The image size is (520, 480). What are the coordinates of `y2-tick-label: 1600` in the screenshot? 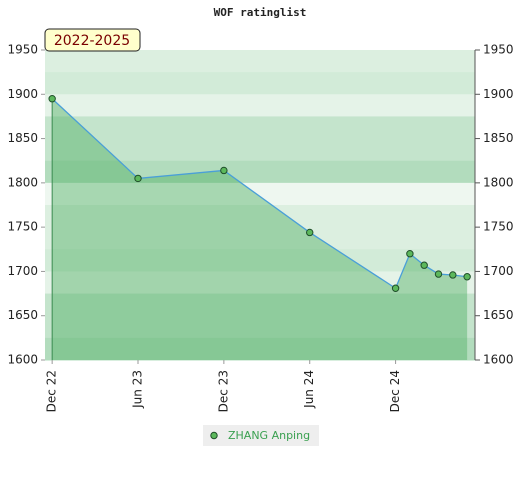 It's located at (498, 360).